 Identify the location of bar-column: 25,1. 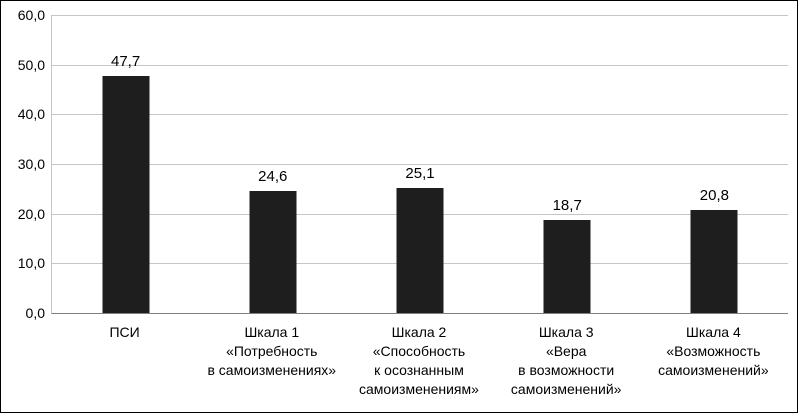
(419, 164).